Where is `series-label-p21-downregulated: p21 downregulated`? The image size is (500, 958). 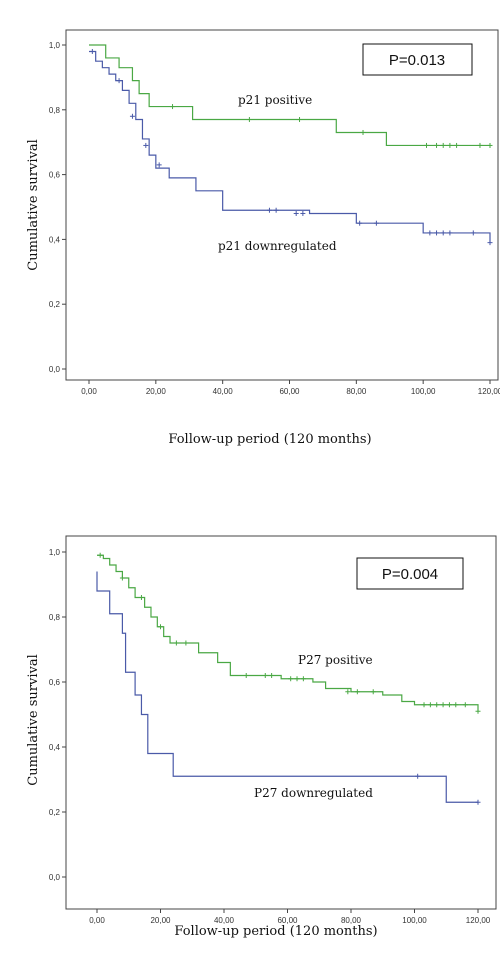 series-label-p21-downregulated: p21 downregulated is located at coordinates (277, 246).